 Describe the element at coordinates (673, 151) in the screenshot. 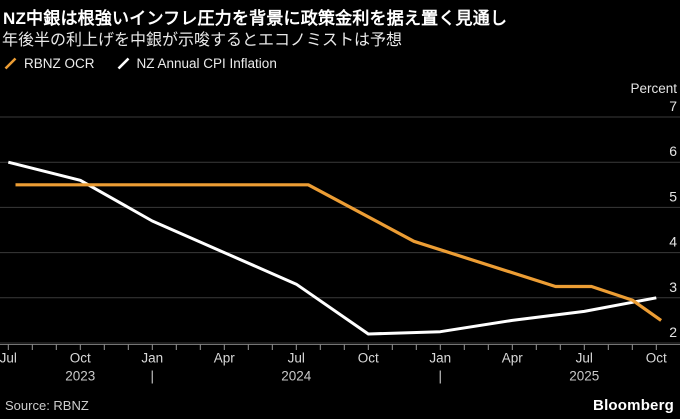

I see `y-axis-tick-label: 6` at that location.